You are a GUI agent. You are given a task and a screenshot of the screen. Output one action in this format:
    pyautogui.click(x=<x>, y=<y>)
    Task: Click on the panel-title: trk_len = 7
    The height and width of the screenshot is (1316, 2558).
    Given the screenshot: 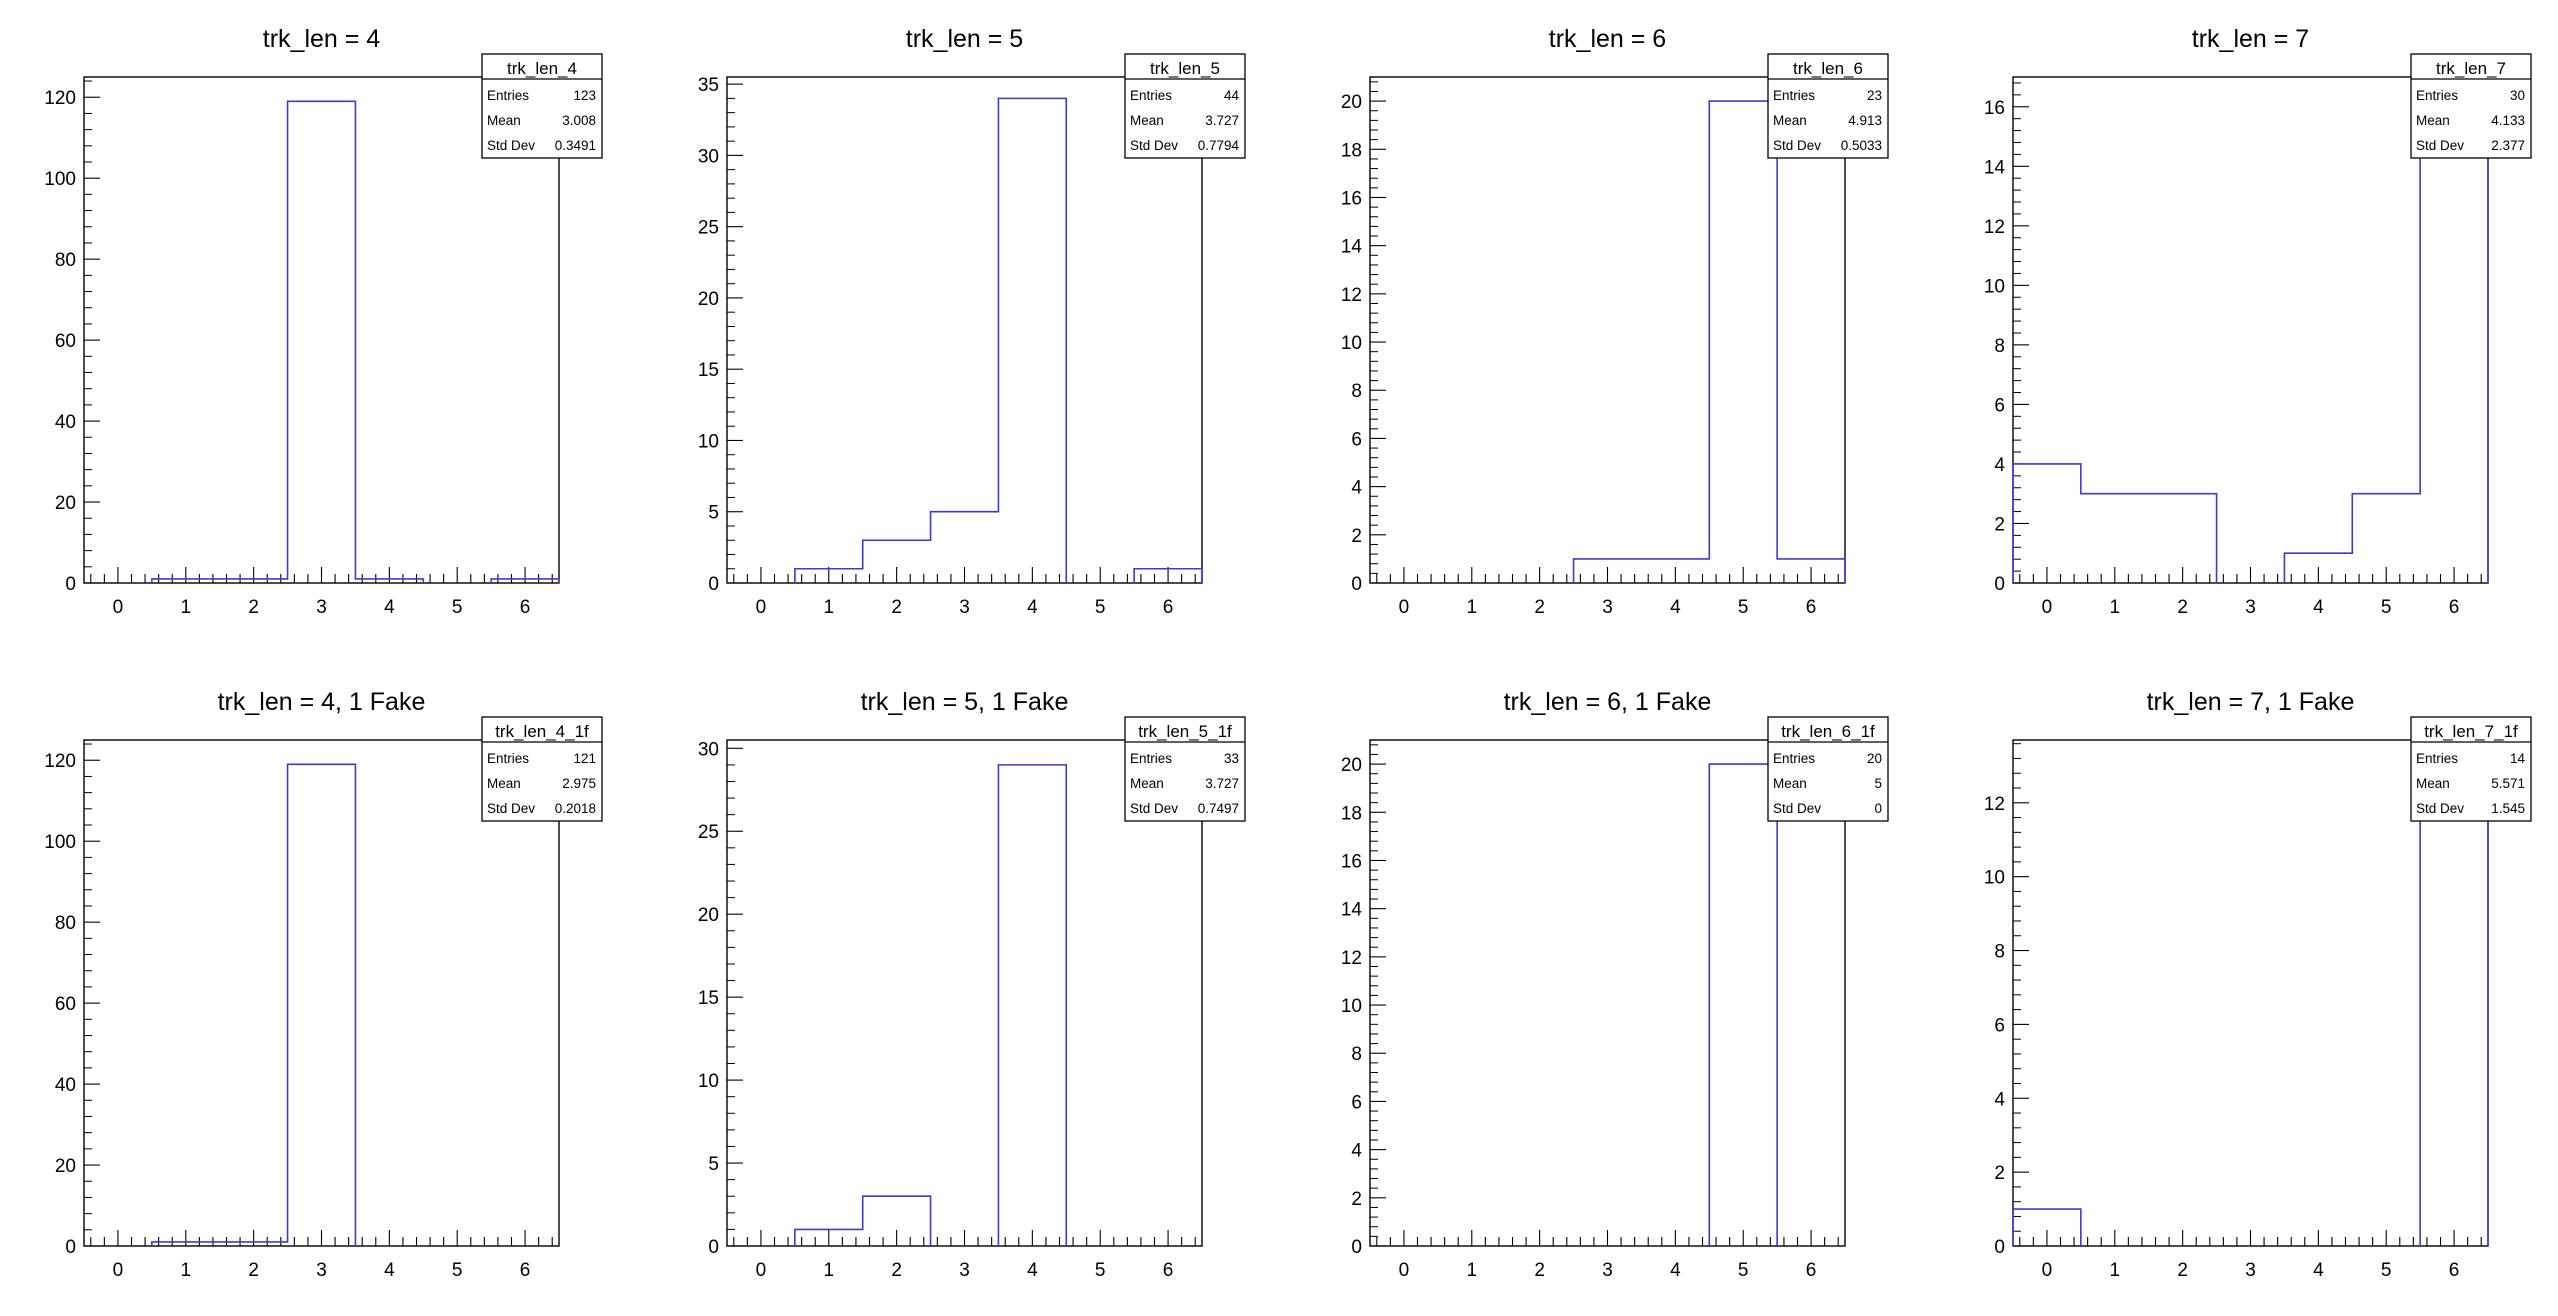 What is the action you would take?
    pyautogui.click(x=2250, y=39)
    